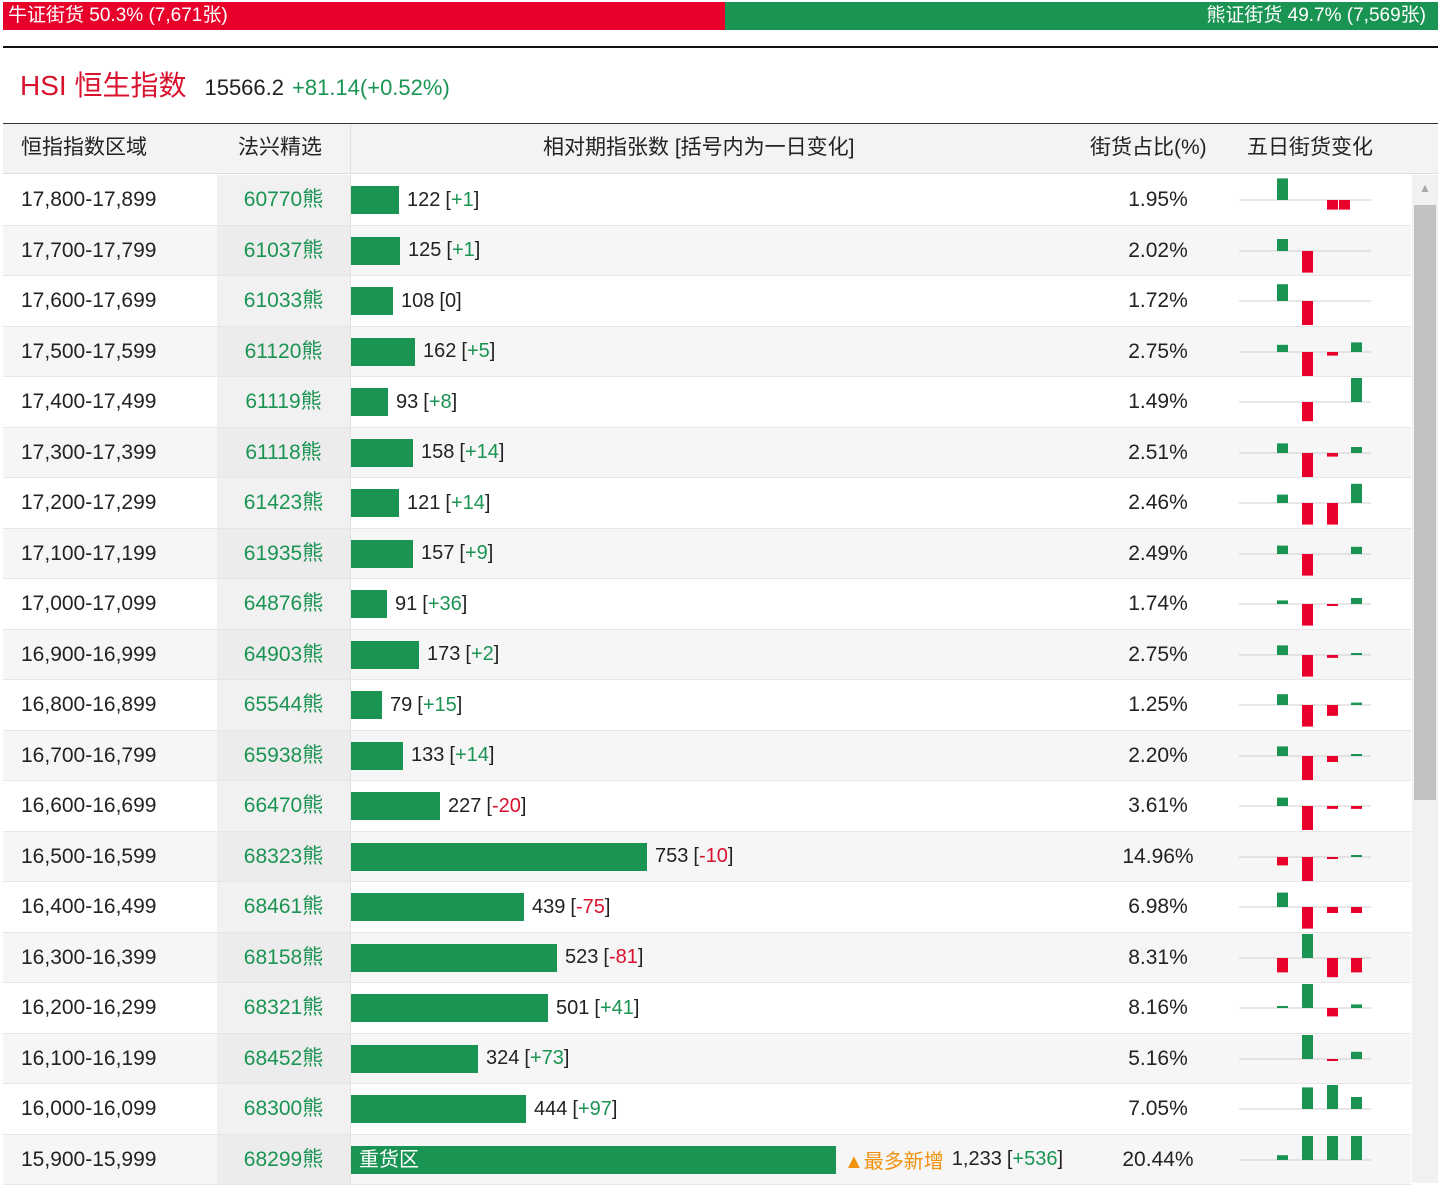  Describe the element at coordinates (283, 1160) in the screenshot. I see `warrant-link: 68299熊` at that location.